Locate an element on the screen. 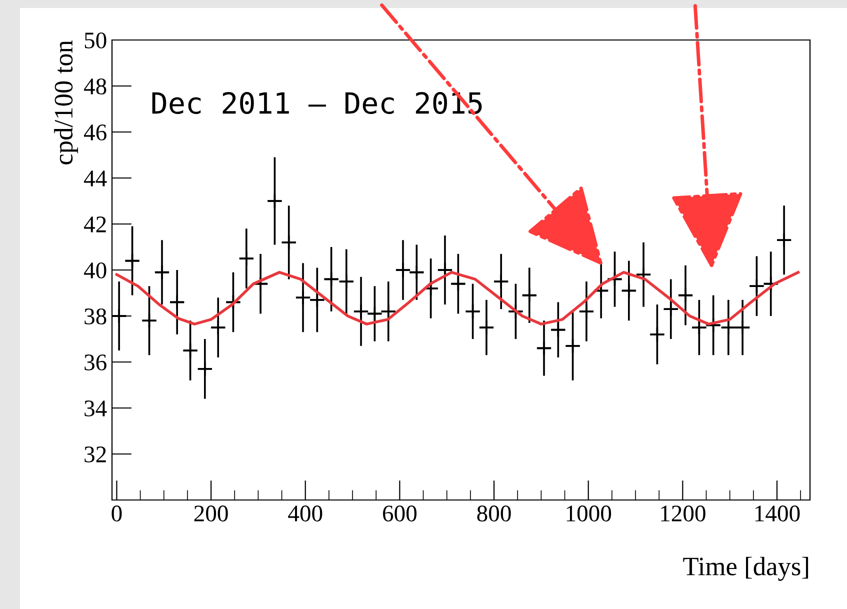  x-tick-label: 800 is located at coordinates (494, 514).